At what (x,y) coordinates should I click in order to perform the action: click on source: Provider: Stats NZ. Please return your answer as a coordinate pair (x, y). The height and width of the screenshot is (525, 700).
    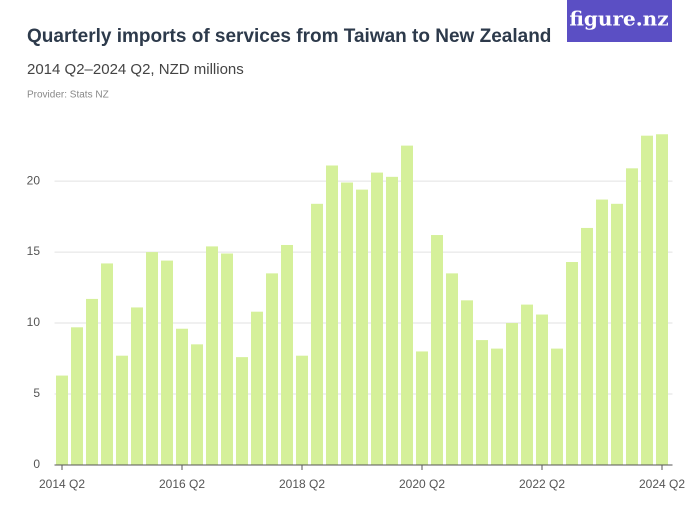
    Looking at the image, I should click on (68, 95).